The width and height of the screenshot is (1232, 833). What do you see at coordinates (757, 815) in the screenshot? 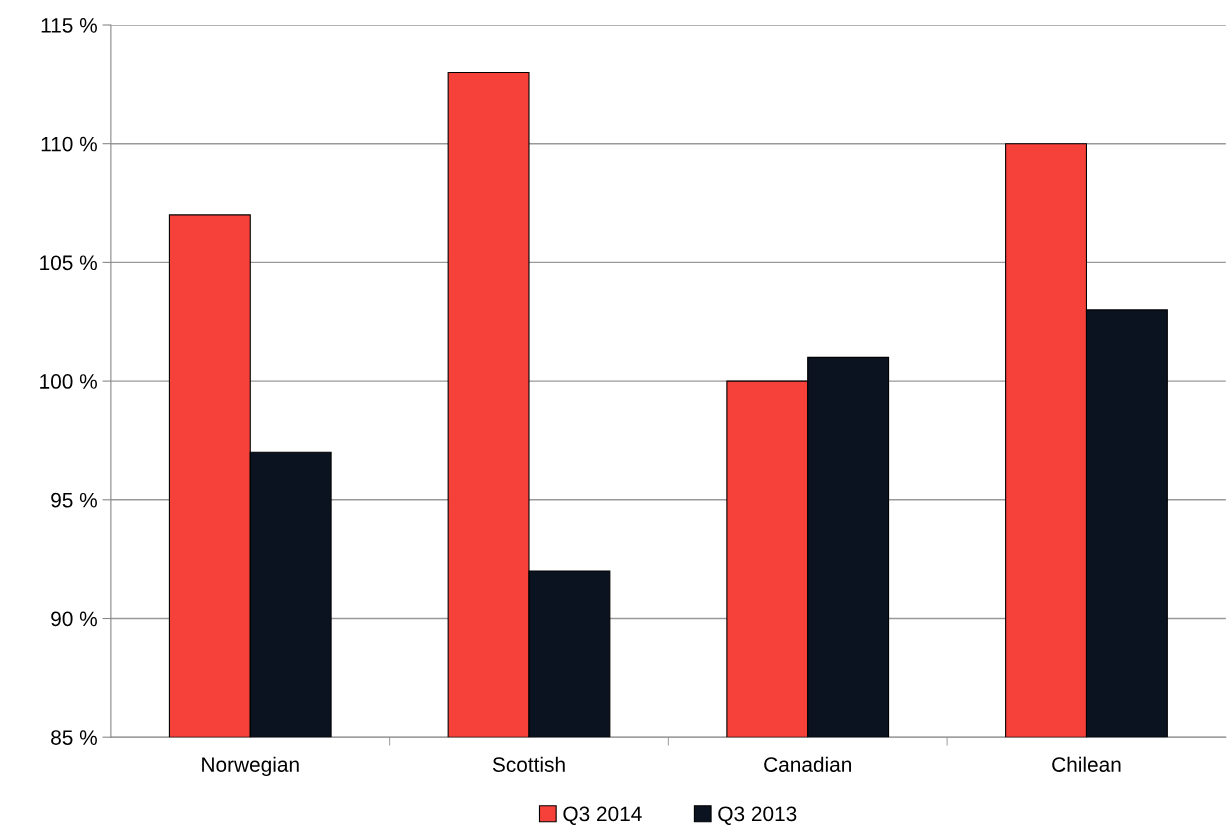
I see `legend-label: Q3 2013` at bounding box center [757, 815].